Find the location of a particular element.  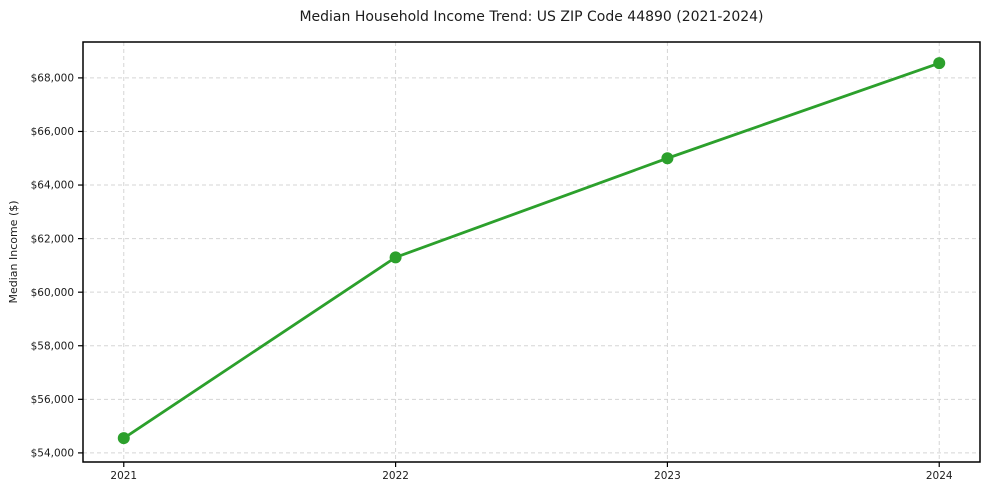

data-point-2021 is located at coordinates (123, 438).